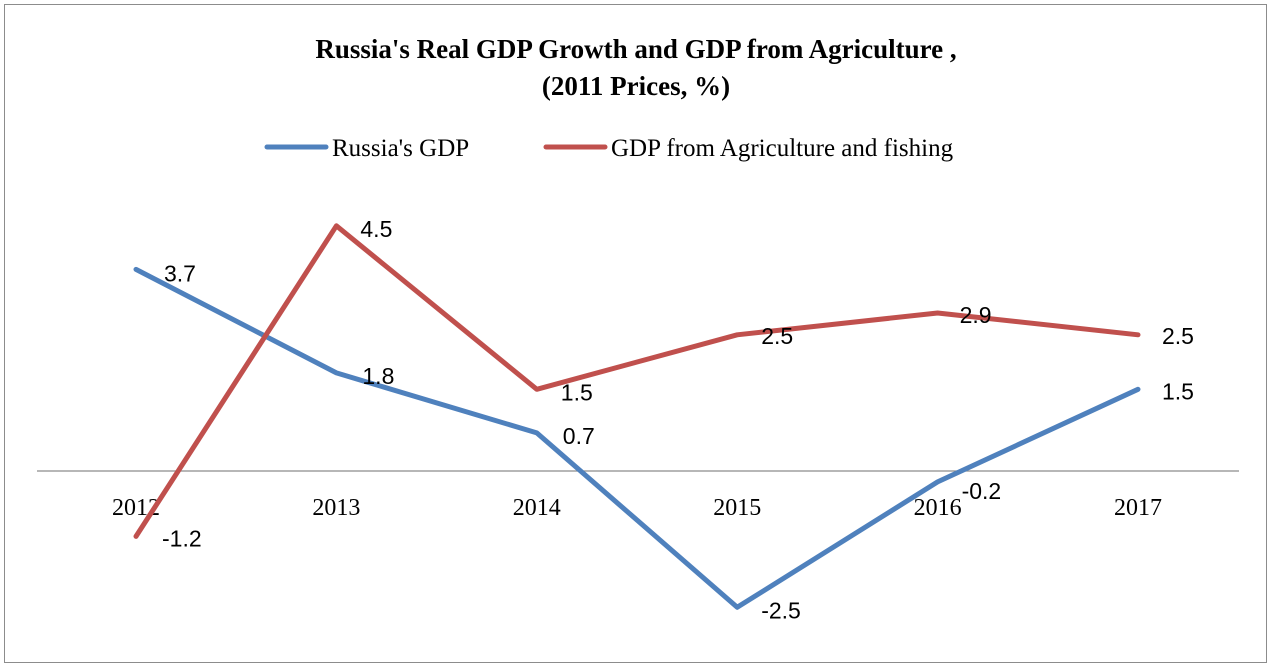  What do you see at coordinates (782, 148) in the screenshot?
I see `legend-label-1: GDP from Agriculture and fishing` at bounding box center [782, 148].